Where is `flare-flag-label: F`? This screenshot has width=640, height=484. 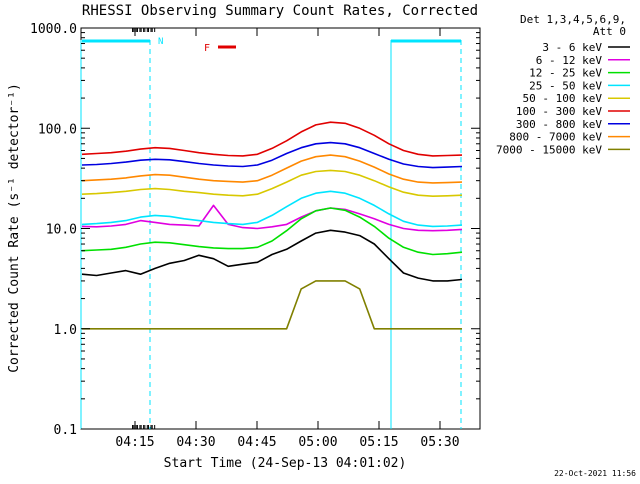
flare-flag-label: F is located at coordinates (207, 48).